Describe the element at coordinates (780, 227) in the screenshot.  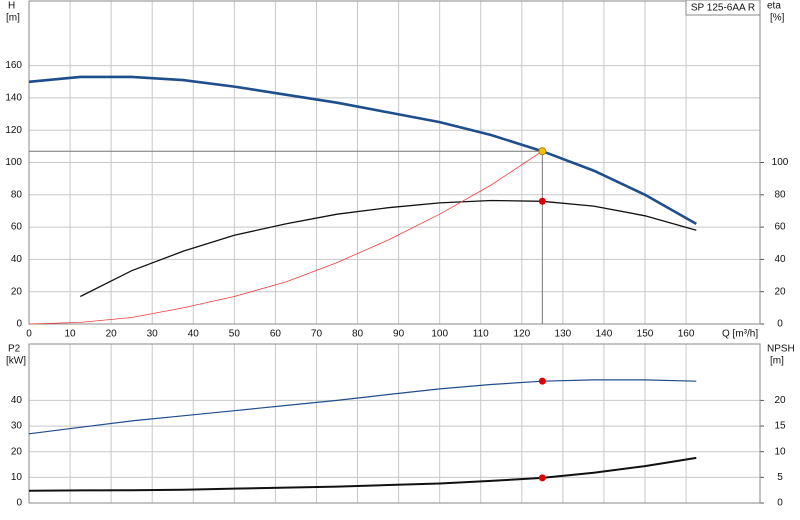
I see `y2-tick-label: 60` at that location.